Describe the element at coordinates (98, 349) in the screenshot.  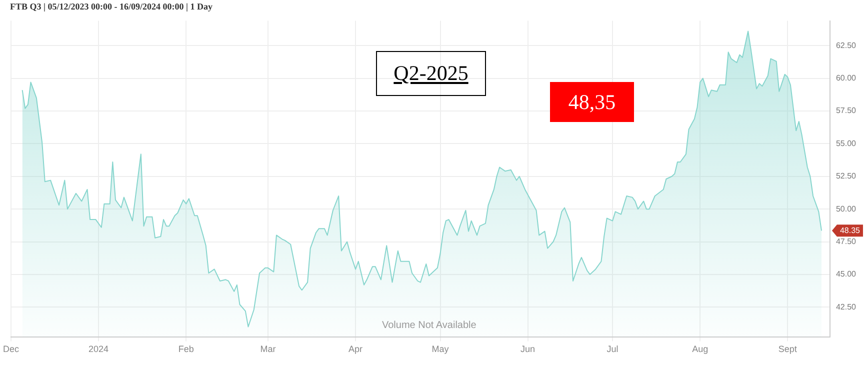
I see `x-tick-label: 2024` at that location.